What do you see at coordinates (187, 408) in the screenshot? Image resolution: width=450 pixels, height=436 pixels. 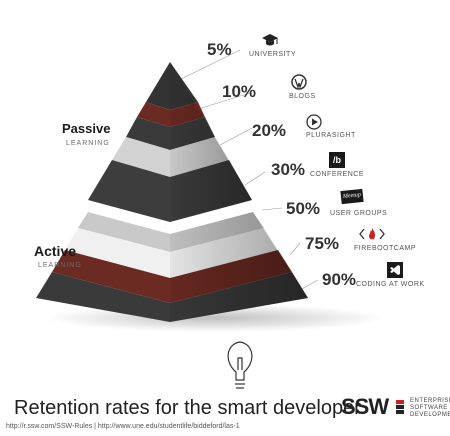 I see `infographic-title: Retention rates for the smart developer` at bounding box center [187, 408].